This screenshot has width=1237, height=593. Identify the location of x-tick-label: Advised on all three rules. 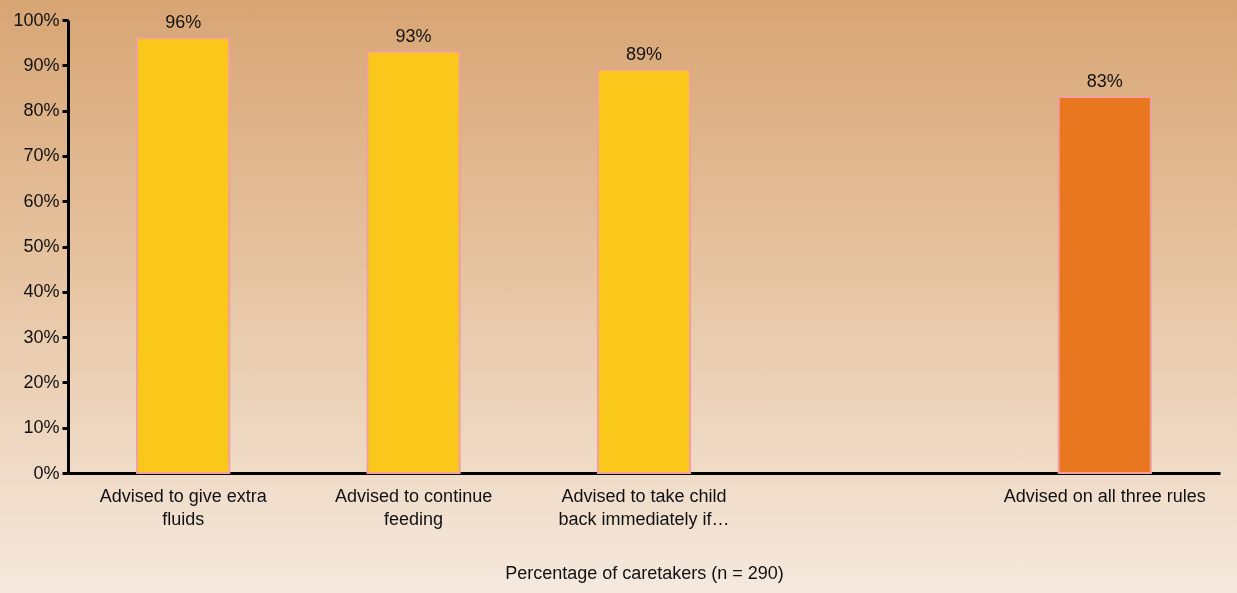
(1104, 495).